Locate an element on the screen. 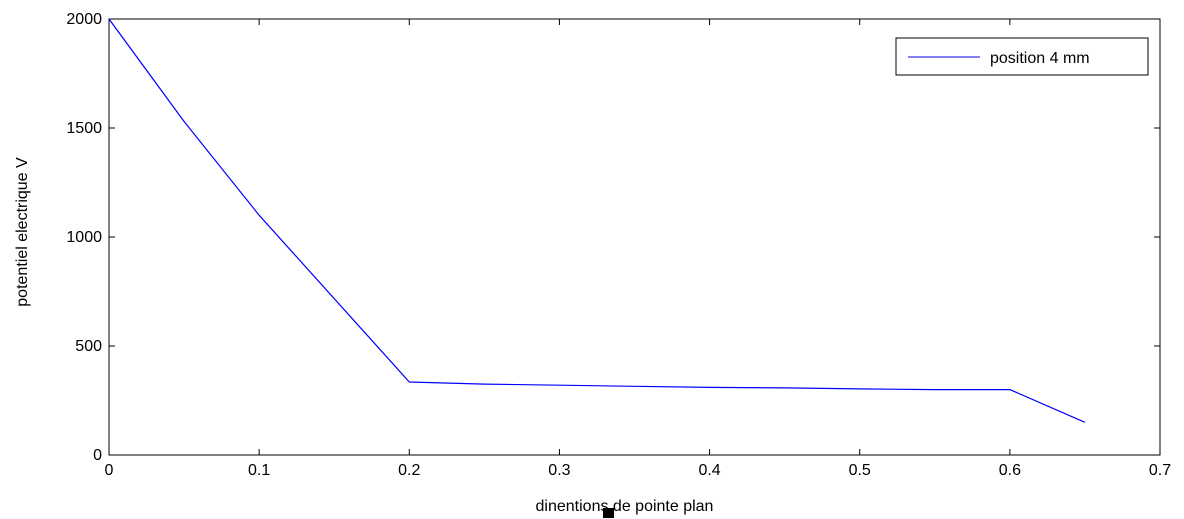 Image resolution: width=1184 pixels, height=519 pixels. y-tick-label: 2000 is located at coordinates (84, 19).